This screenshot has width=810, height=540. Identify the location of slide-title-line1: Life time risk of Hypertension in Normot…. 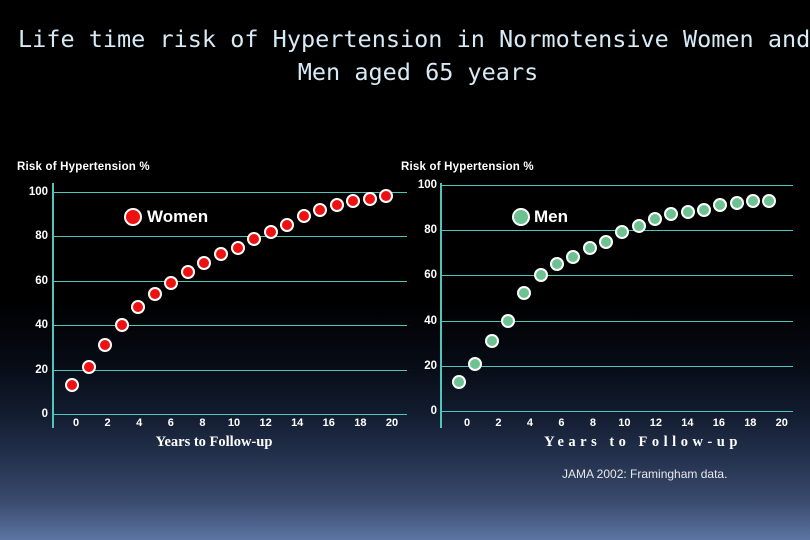
(414, 39).